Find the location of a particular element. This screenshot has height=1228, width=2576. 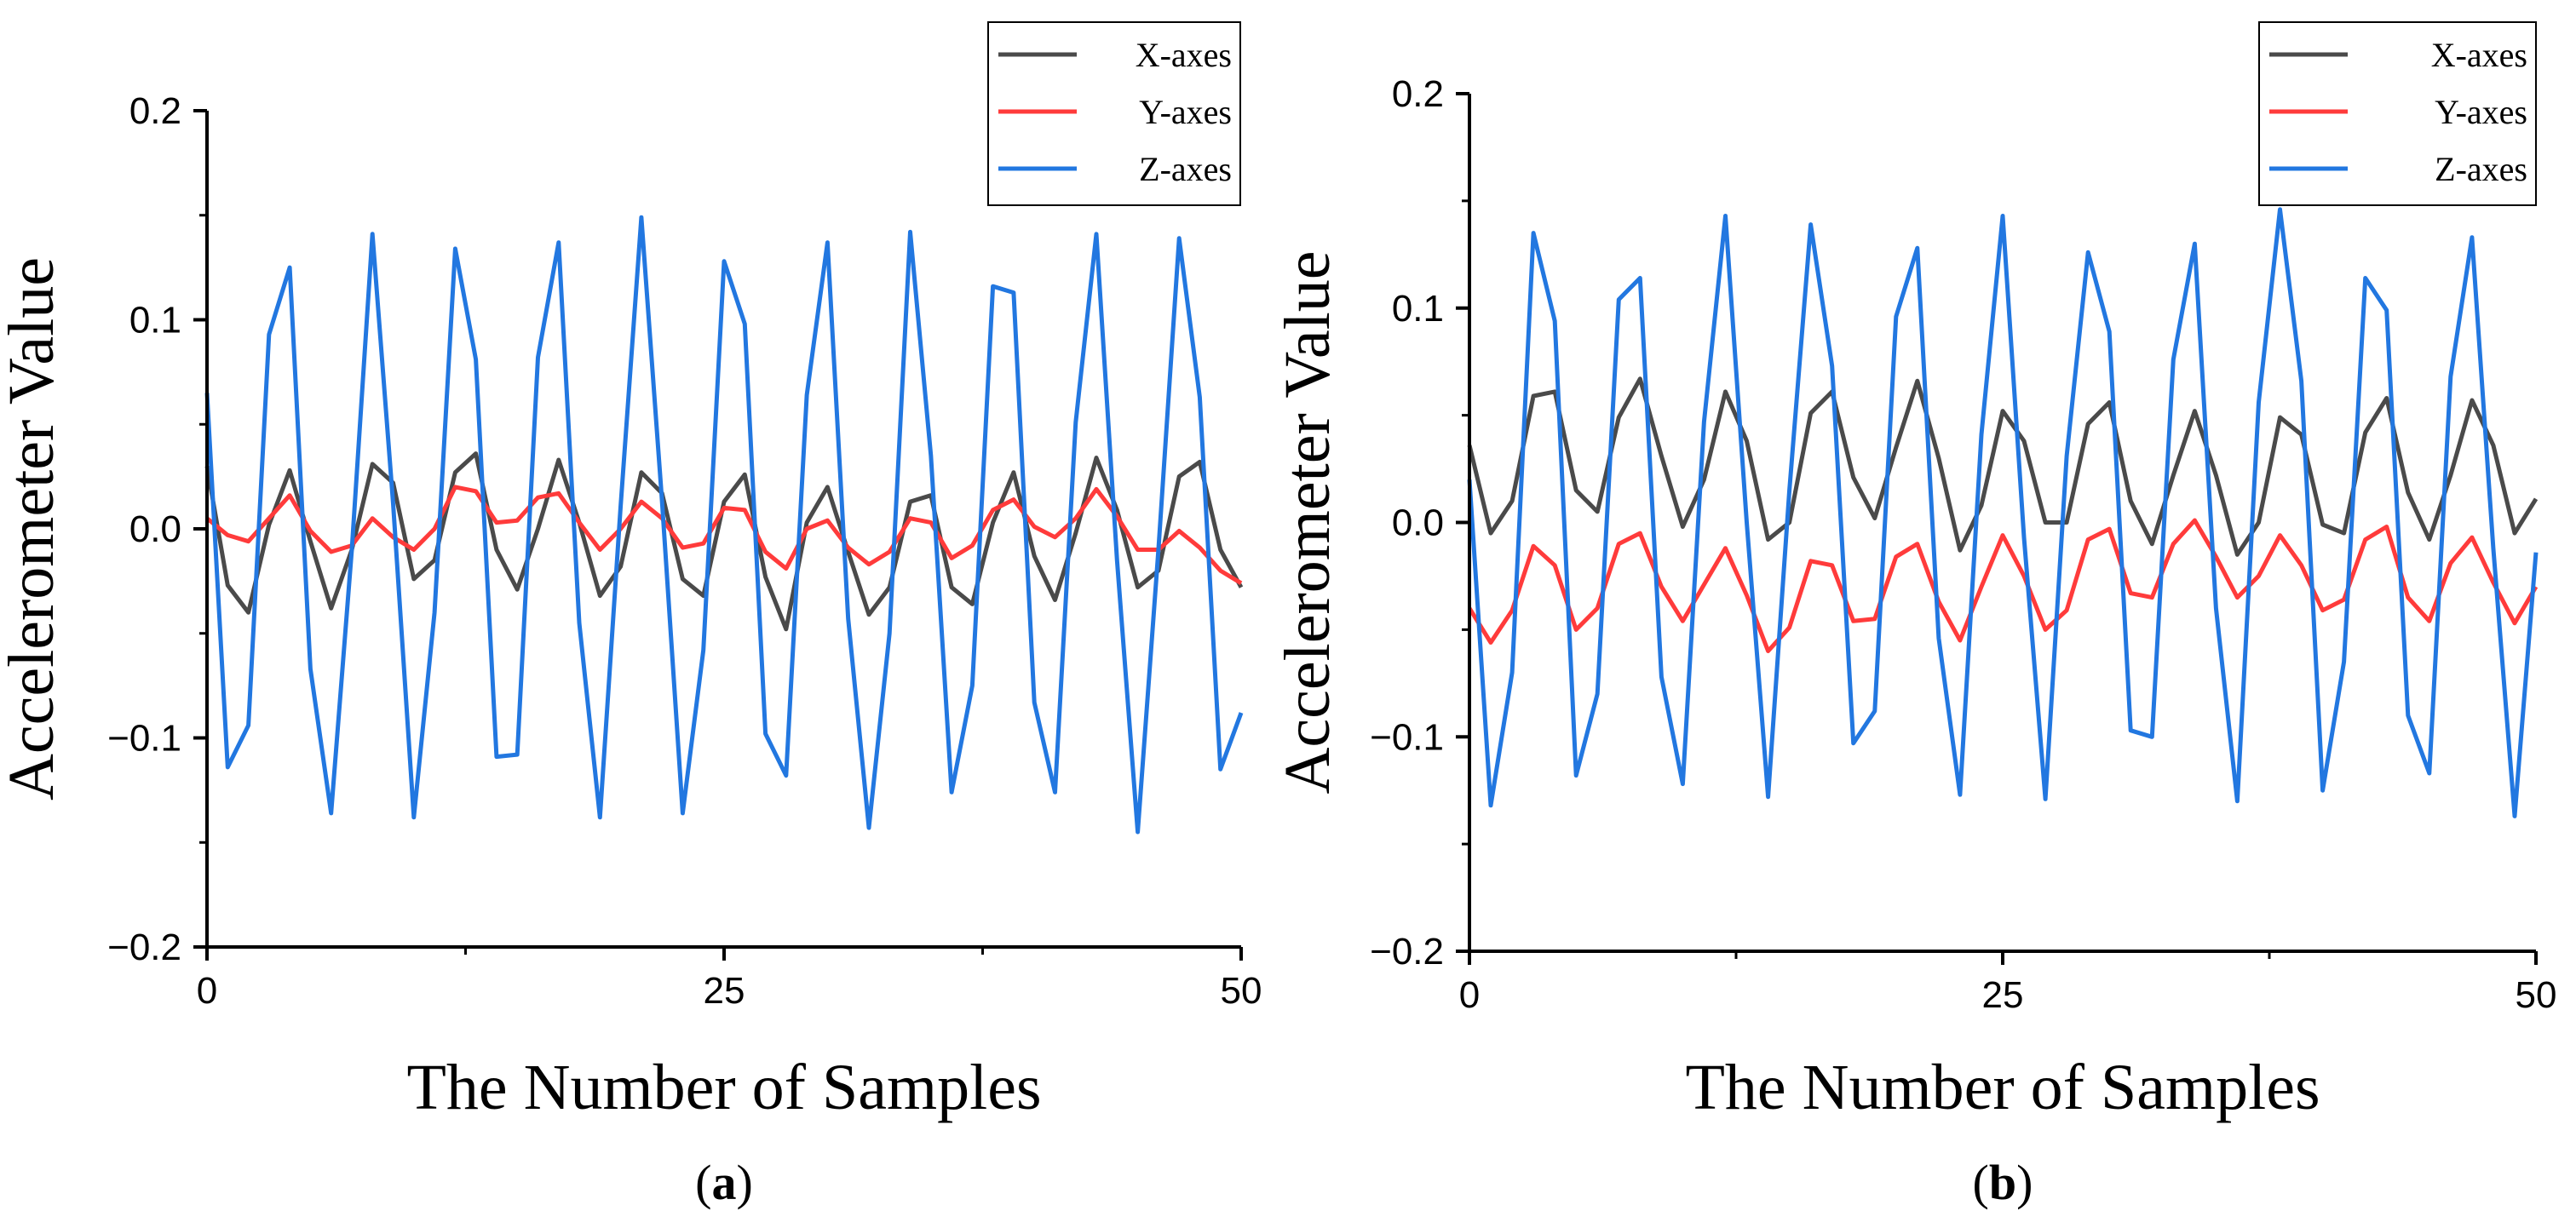

panel-label: (b) is located at coordinates (2003, 1182).